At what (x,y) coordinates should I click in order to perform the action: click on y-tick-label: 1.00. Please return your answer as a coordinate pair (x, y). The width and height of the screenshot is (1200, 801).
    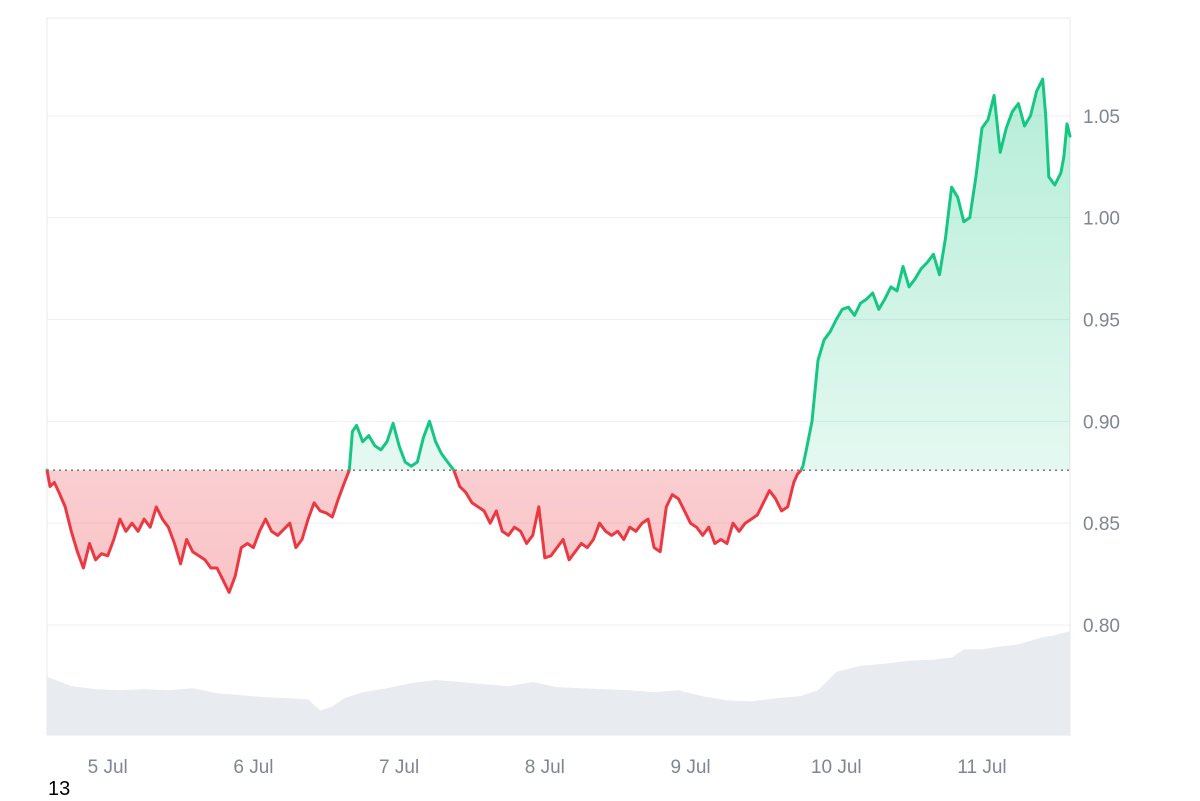
    Looking at the image, I should click on (1101, 219).